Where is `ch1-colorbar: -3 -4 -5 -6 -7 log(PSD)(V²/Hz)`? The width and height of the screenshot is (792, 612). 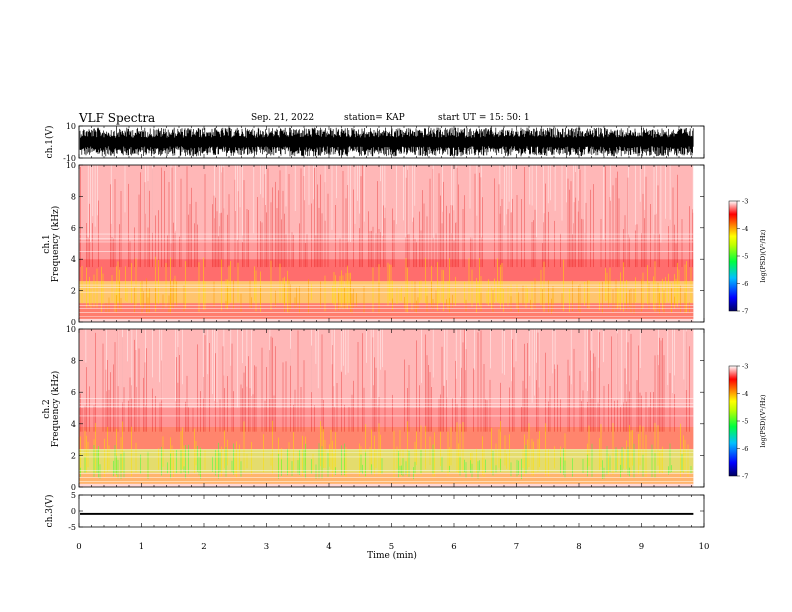
ch1-colorbar: -3 -4 -5 -6 -7 log(PSD)(V²/Hz) is located at coordinates (747, 257).